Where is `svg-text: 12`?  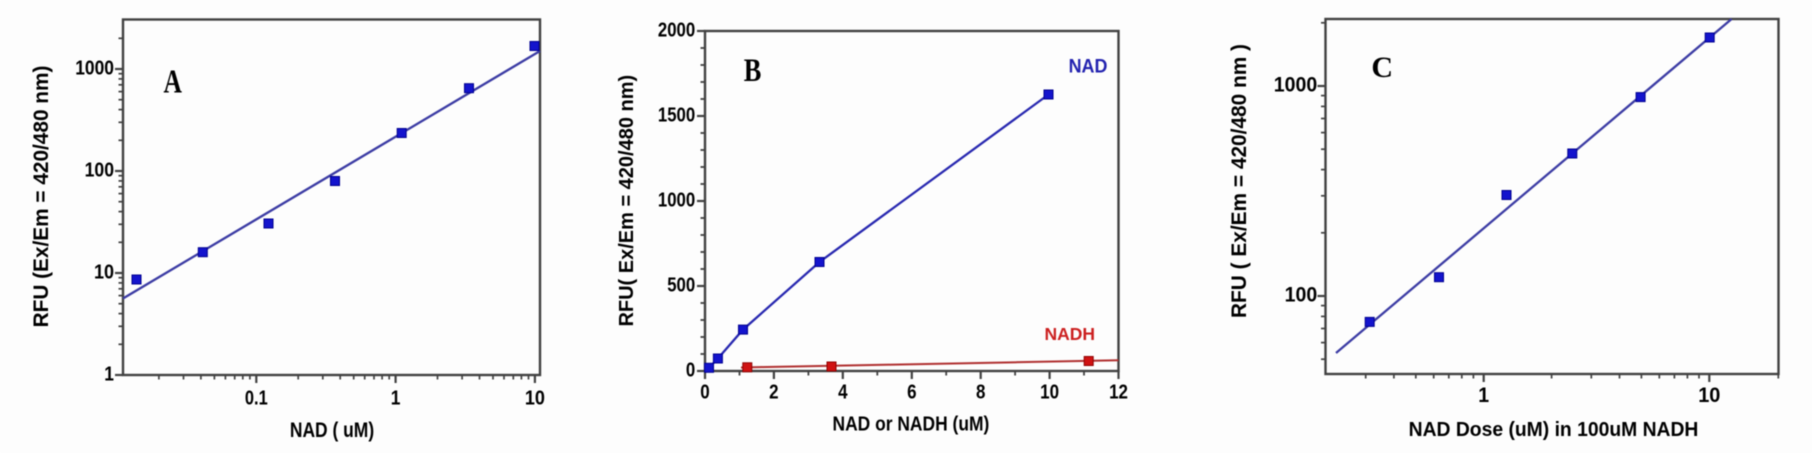 svg-text: 12 is located at coordinates (1118, 391).